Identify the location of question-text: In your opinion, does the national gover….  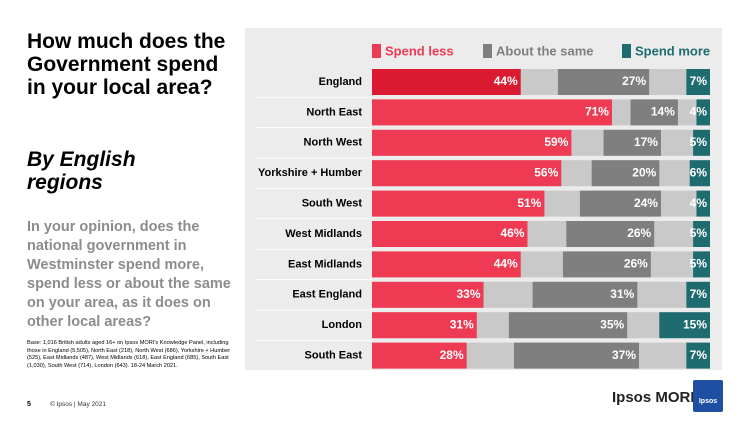
(129, 274).